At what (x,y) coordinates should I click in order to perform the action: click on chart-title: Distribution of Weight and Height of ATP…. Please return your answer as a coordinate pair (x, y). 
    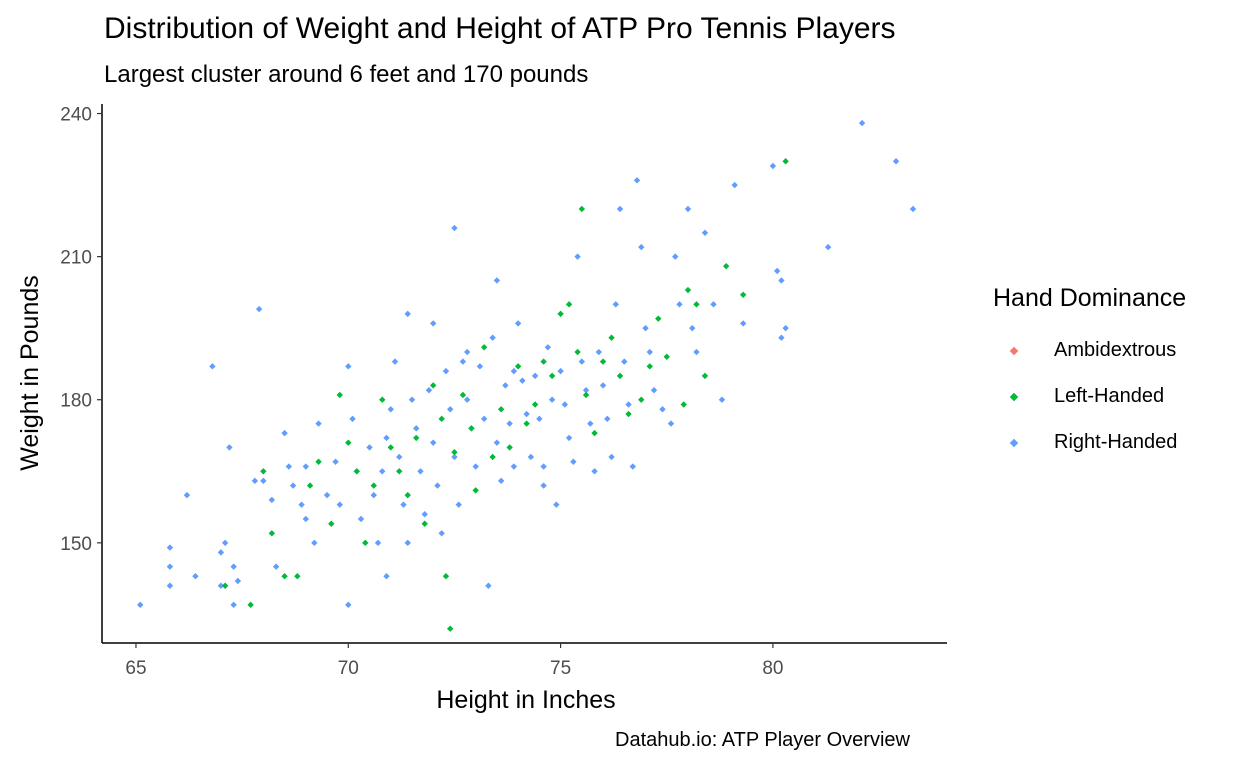
    Looking at the image, I should click on (500, 28).